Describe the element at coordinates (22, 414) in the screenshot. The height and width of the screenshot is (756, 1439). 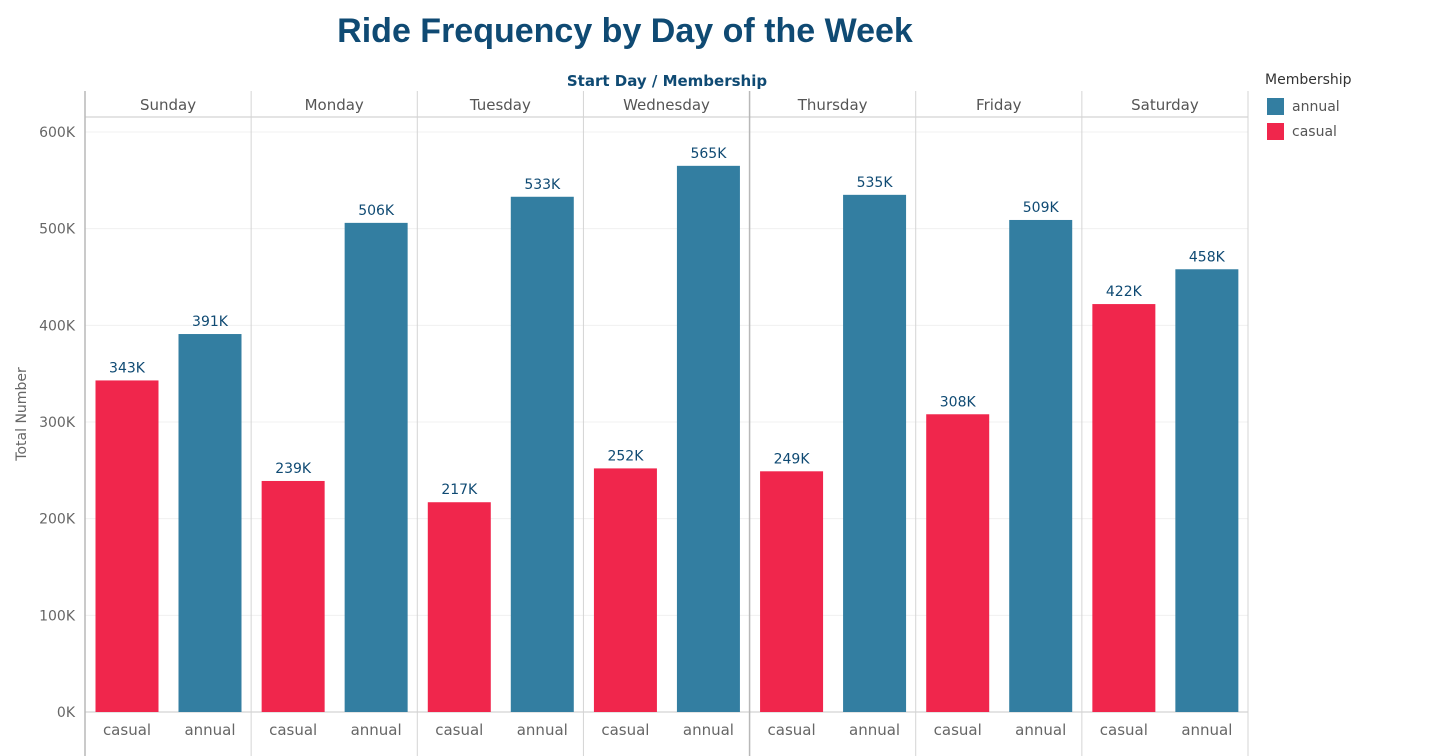
I see `y-axis-title: Total Number` at that location.